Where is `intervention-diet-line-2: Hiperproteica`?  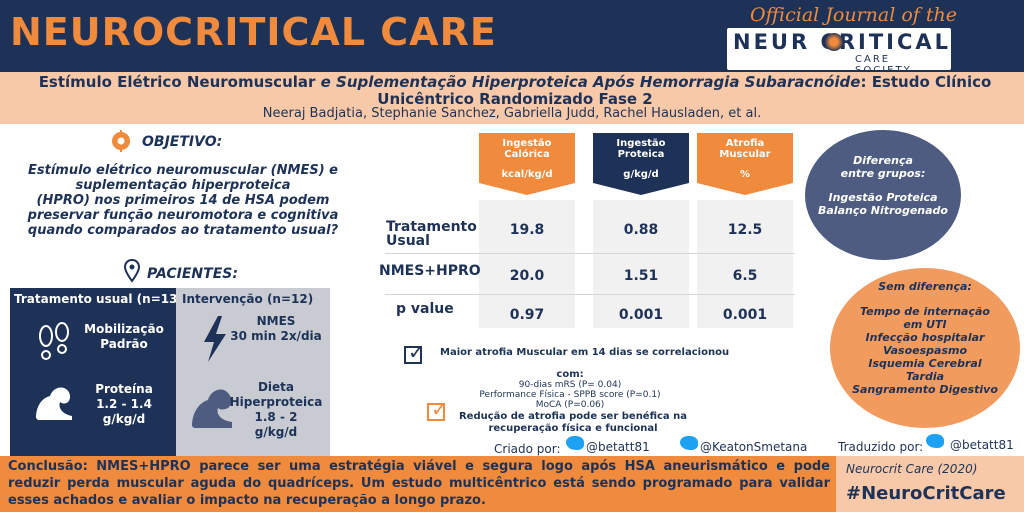
intervention-diet-line-2: Hiperproteica is located at coordinates (276, 402).